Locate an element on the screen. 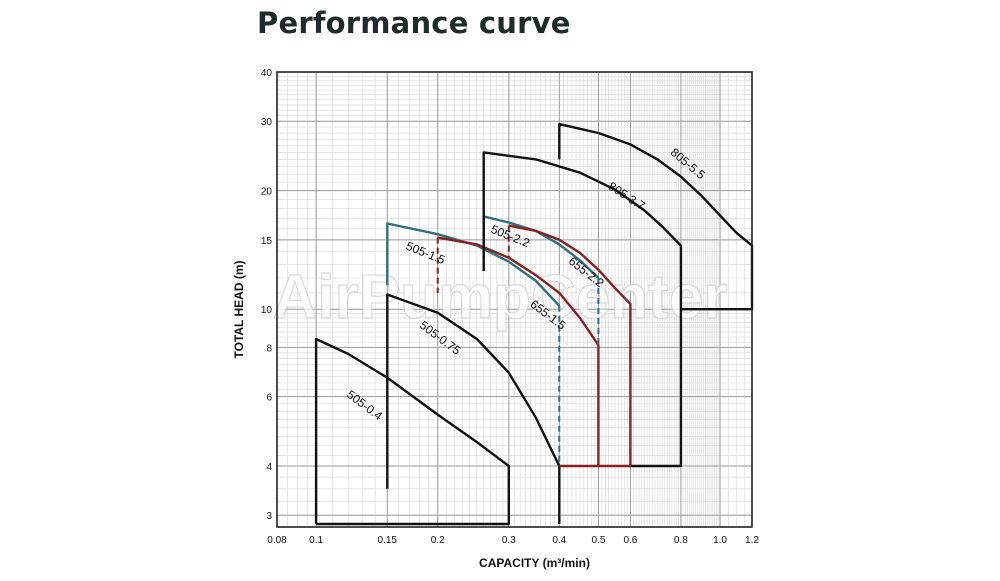 The height and width of the screenshot is (581, 1000). x-tick-label: 0.6 is located at coordinates (630, 540).